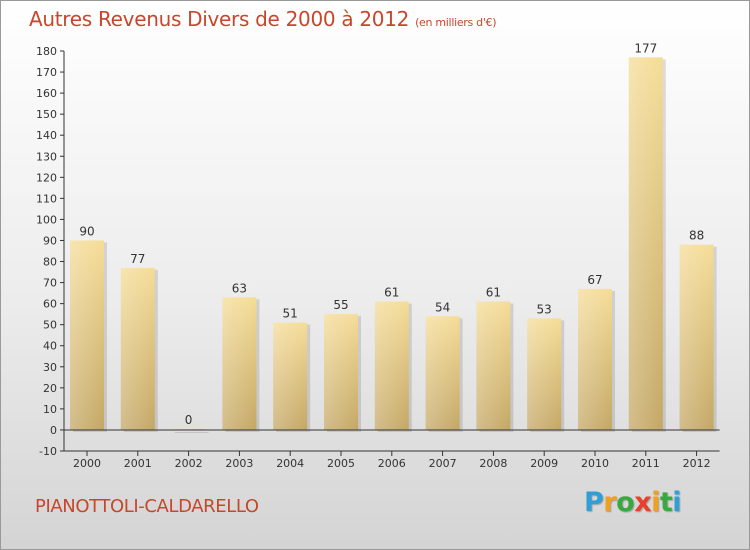 This screenshot has width=750, height=550. What do you see at coordinates (610, 502) in the screenshot?
I see `logo-letter: r` at bounding box center [610, 502].